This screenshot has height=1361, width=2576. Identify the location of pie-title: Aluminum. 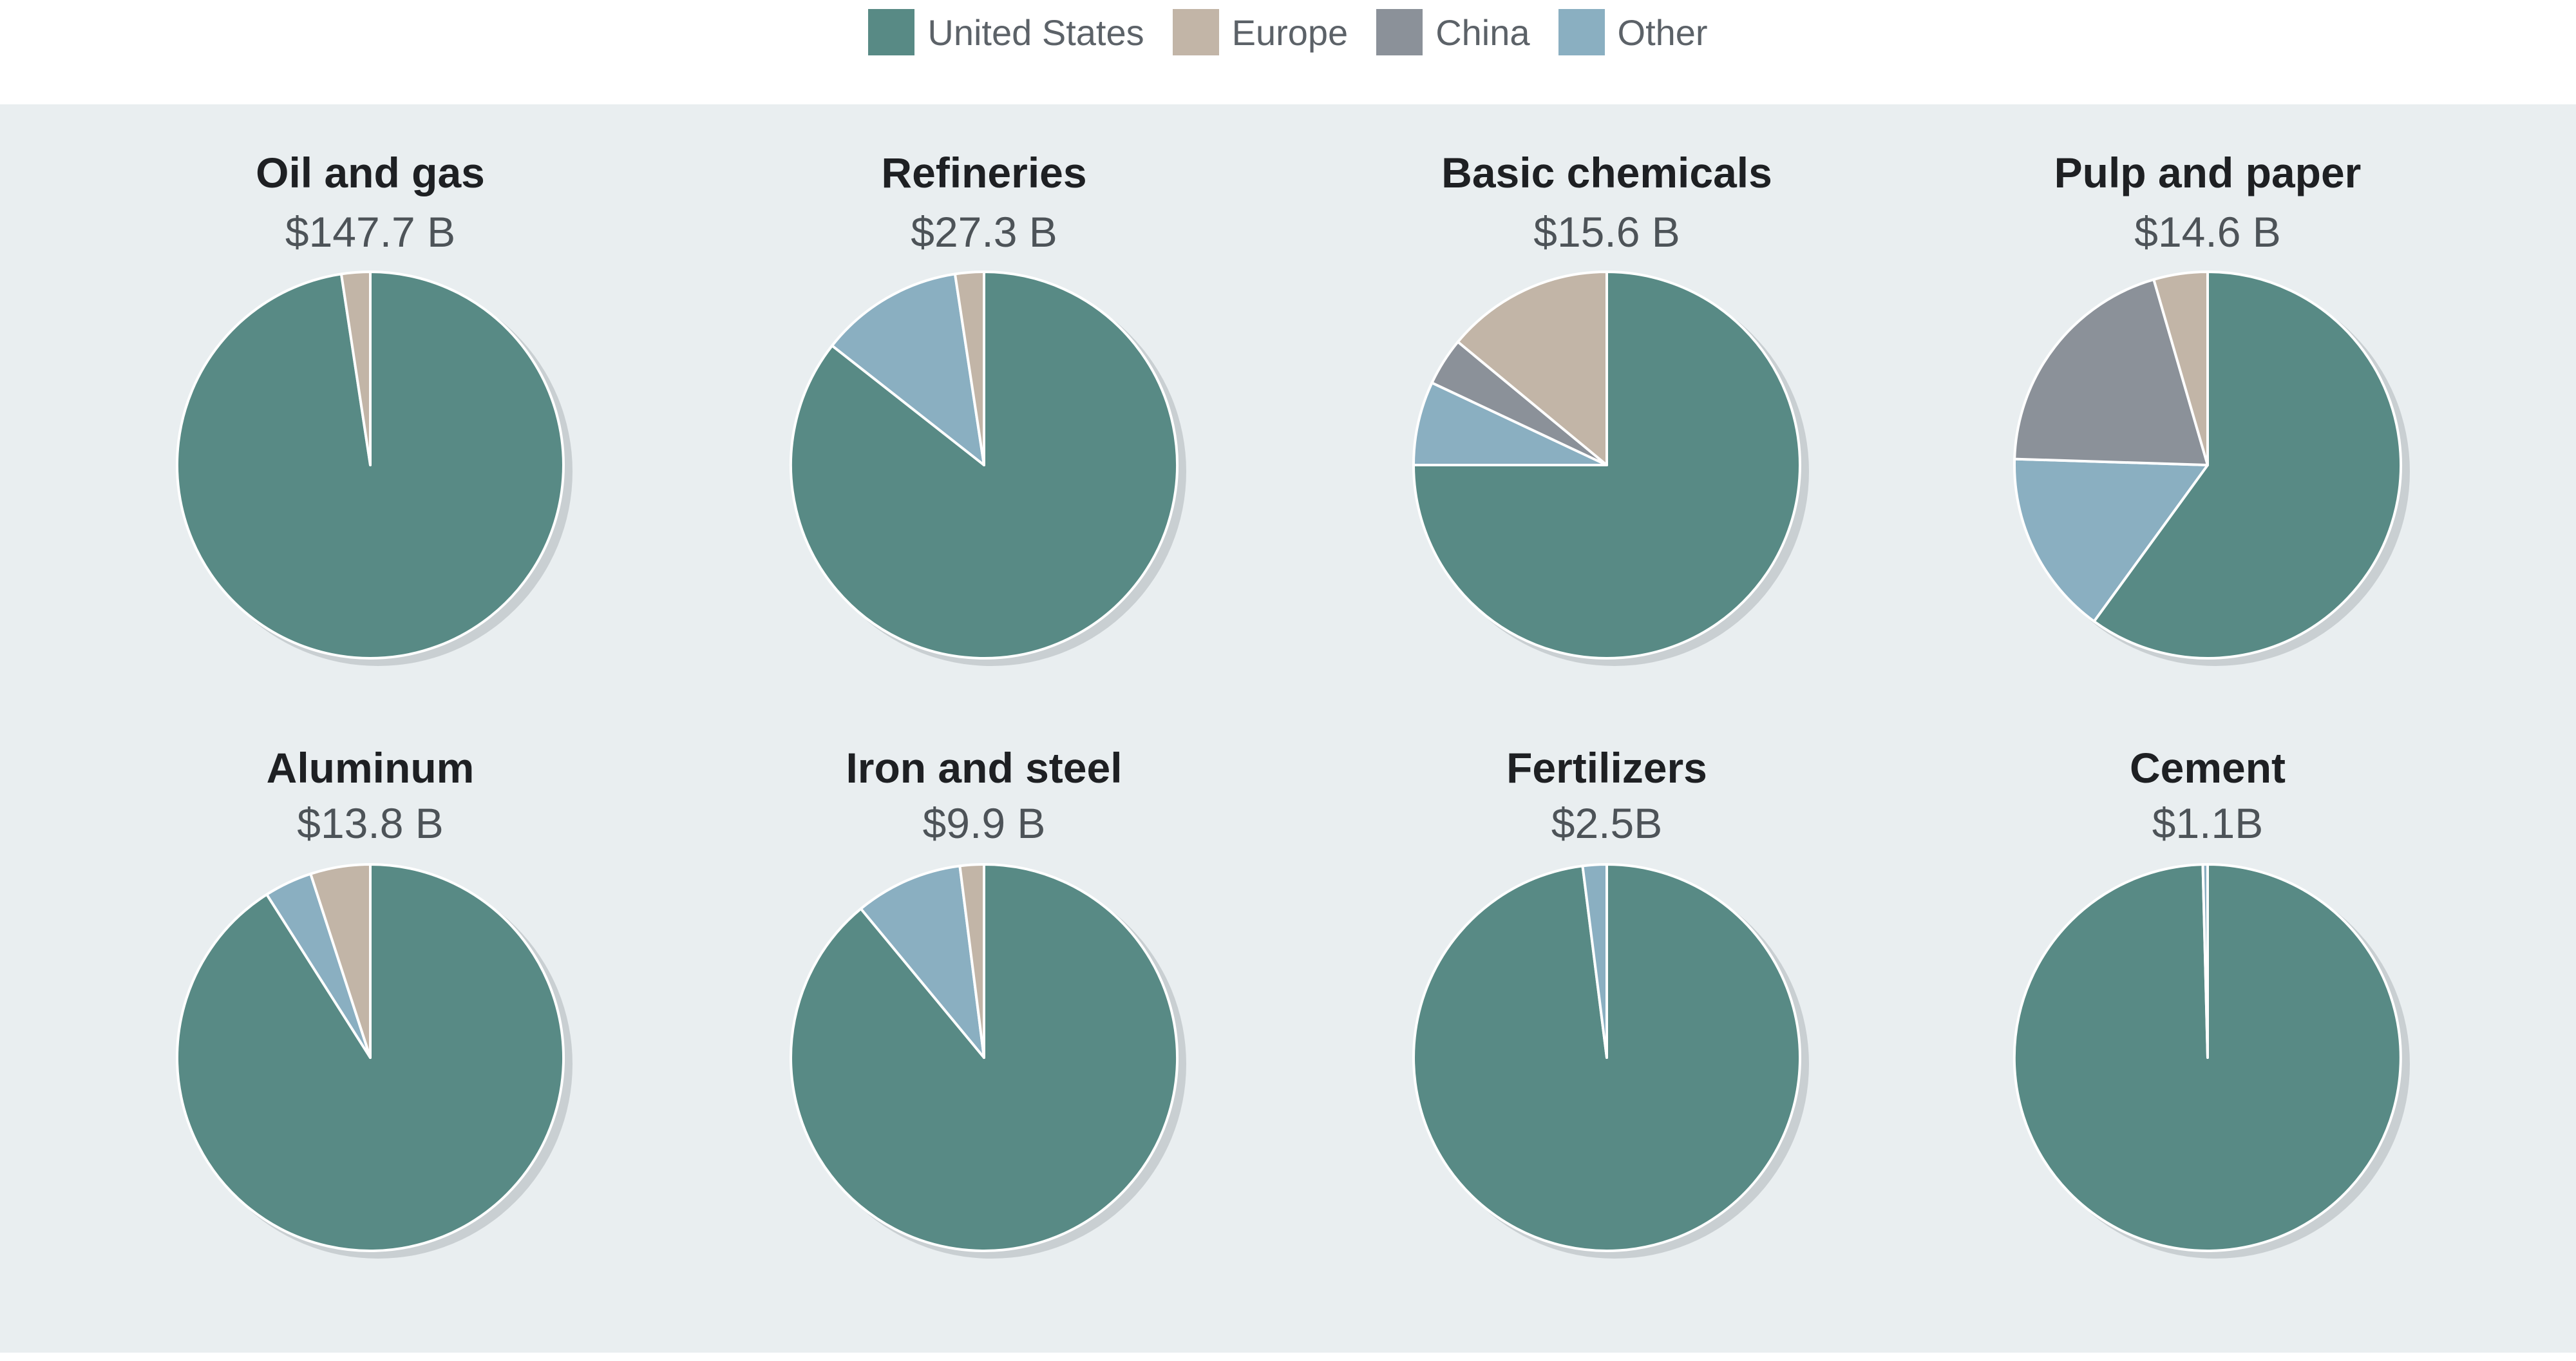
(370, 768).